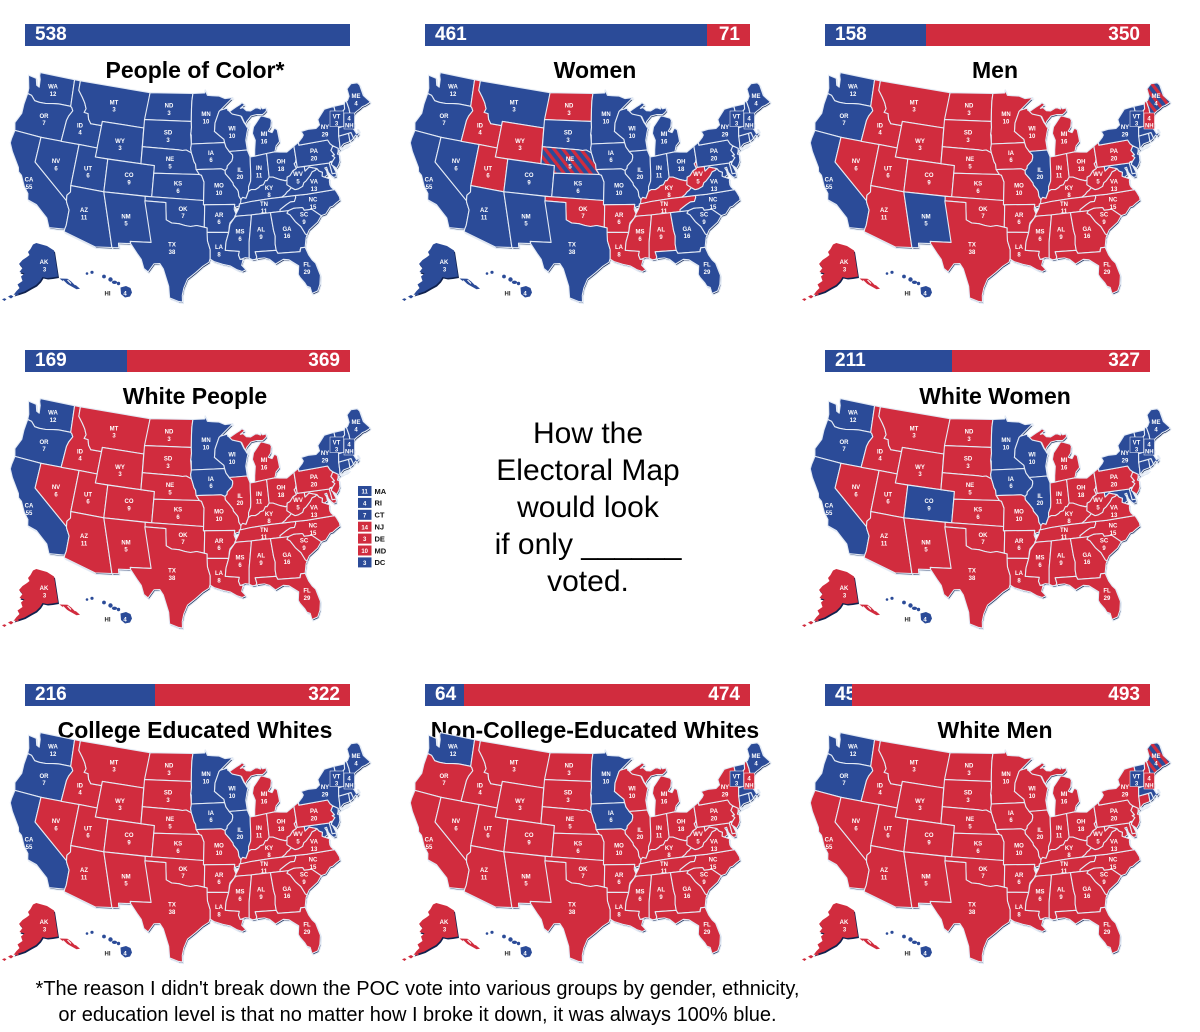  I want to click on svg-text: CT, so click(380, 515).